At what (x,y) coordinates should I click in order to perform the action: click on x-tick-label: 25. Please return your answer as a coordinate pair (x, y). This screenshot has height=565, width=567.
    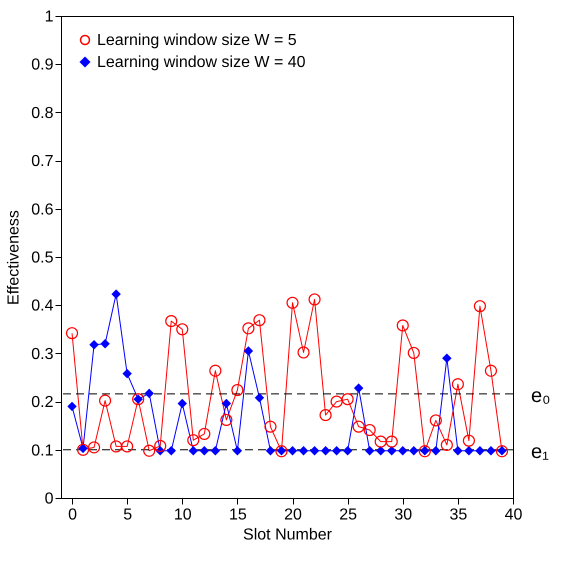
    Looking at the image, I should click on (348, 515).